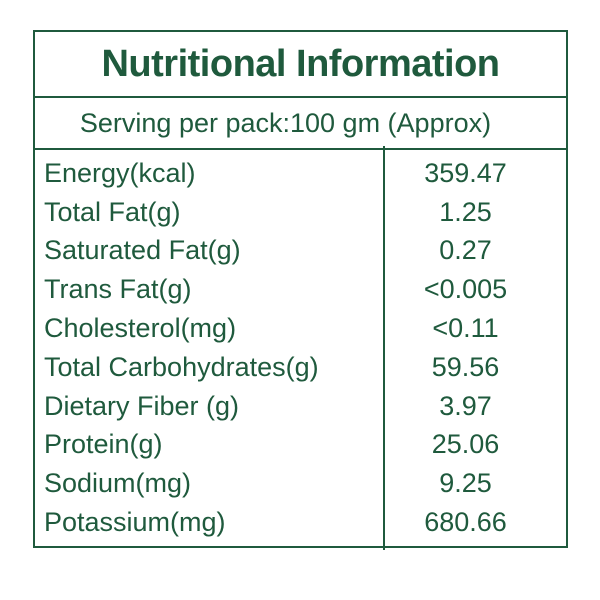 This screenshot has height=600, width=600. What do you see at coordinates (300, 406) in the screenshot?
I see `table-row: Dietary Fiber (g) 3.97` at bounding box center [300, 406].